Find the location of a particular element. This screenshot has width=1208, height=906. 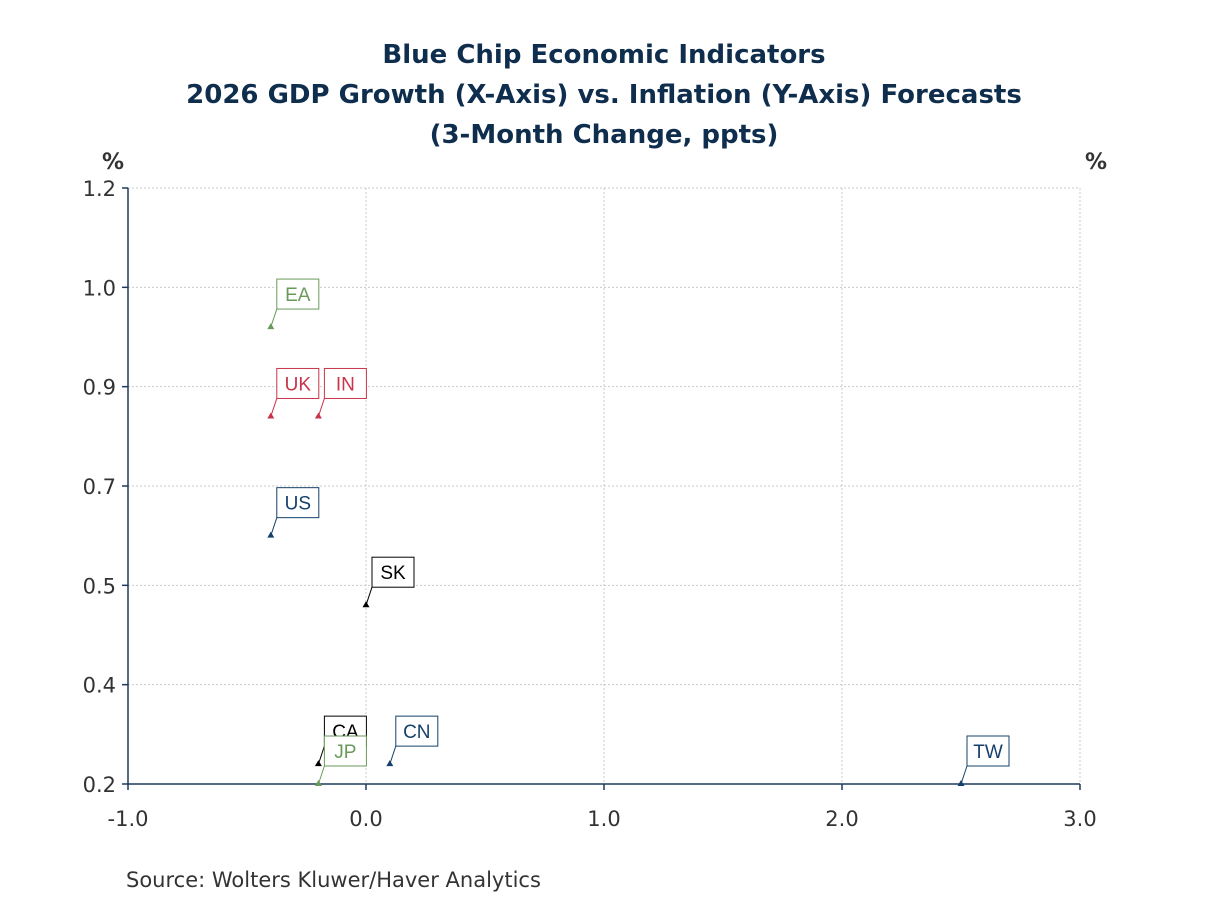

callout-box-sk is located at coordinates (393, 572).